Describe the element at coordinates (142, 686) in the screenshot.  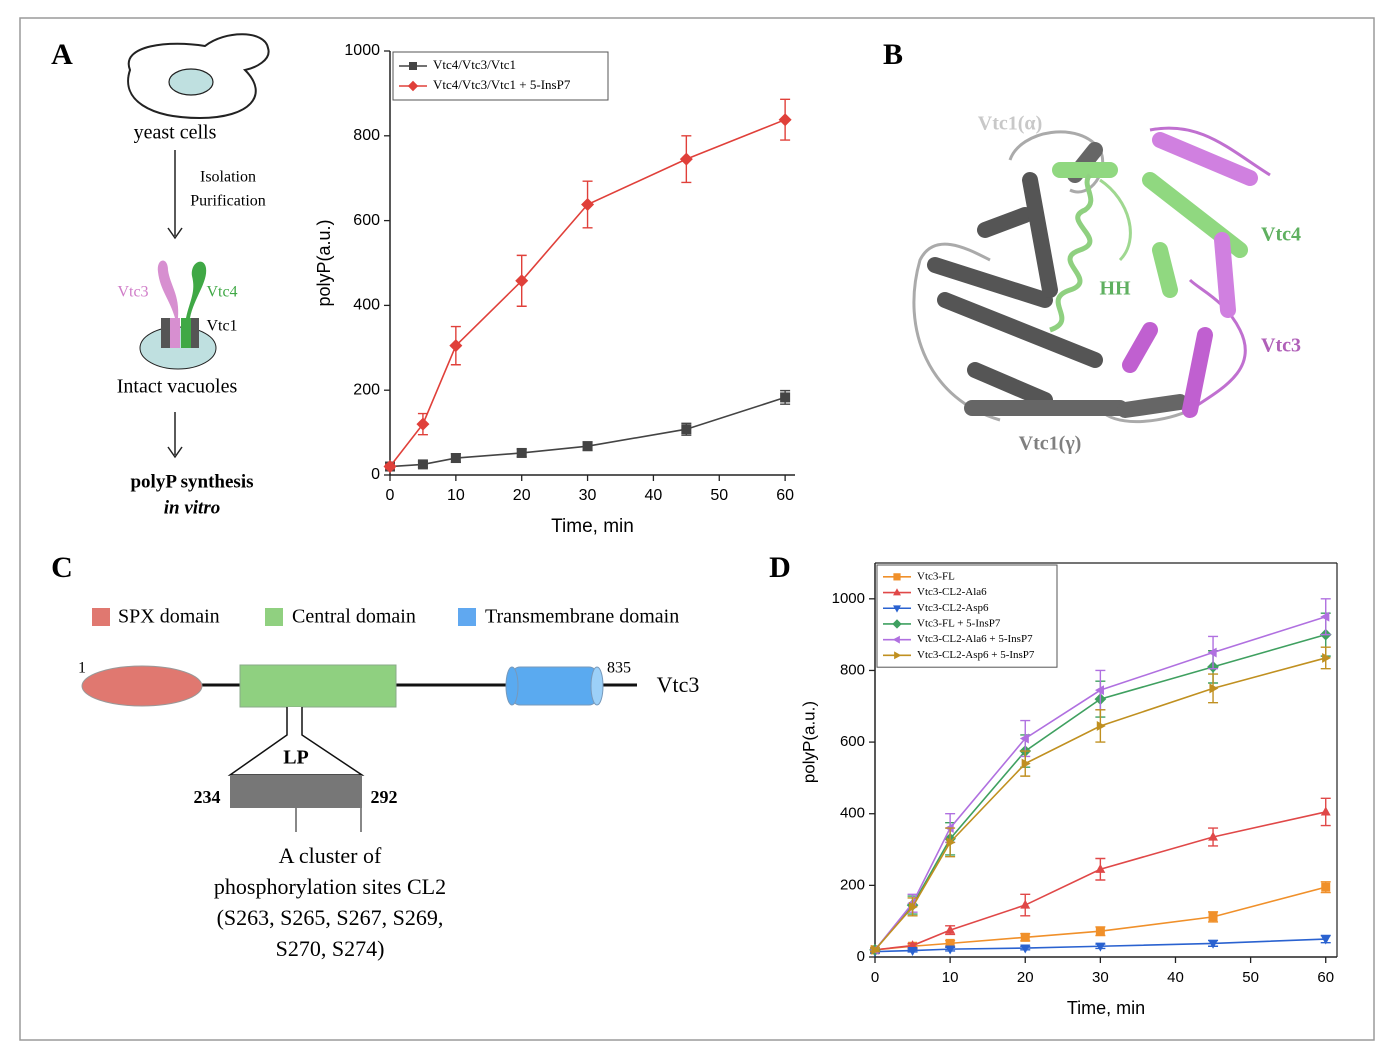
I see `spx-domain` at that location.